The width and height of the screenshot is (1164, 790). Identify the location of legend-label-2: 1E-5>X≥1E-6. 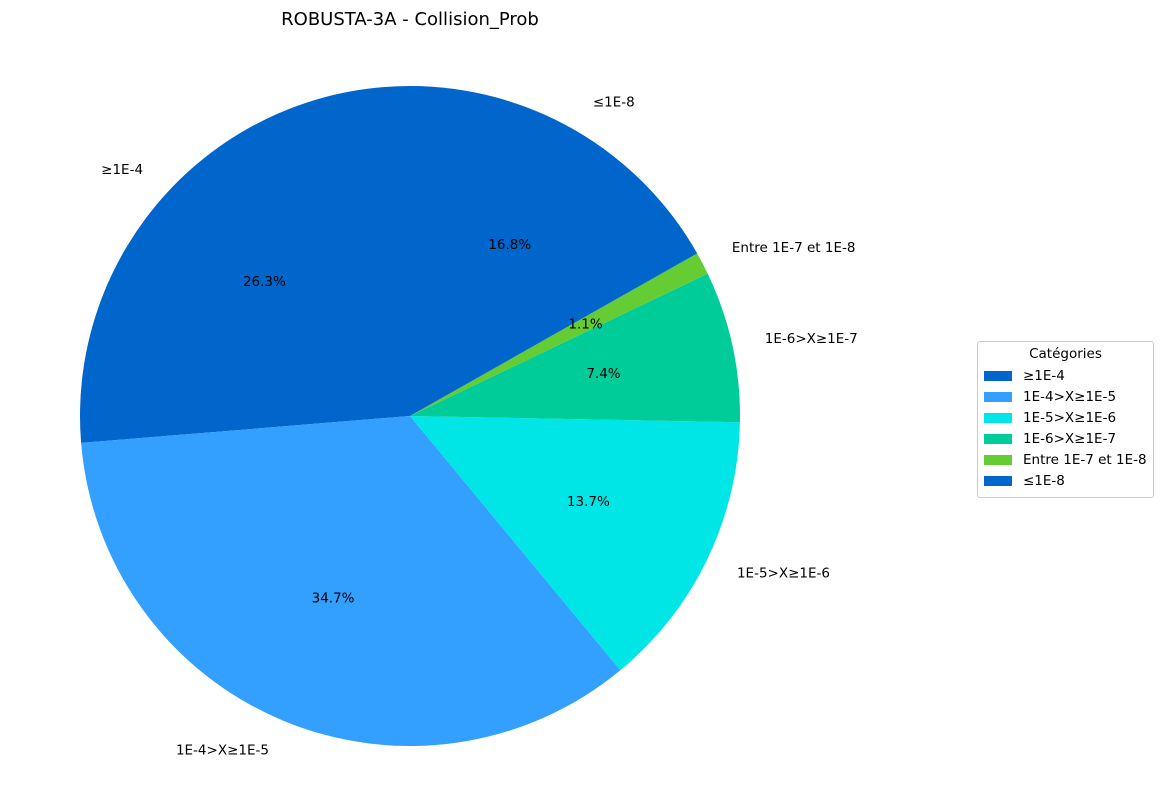
(1070, 417).